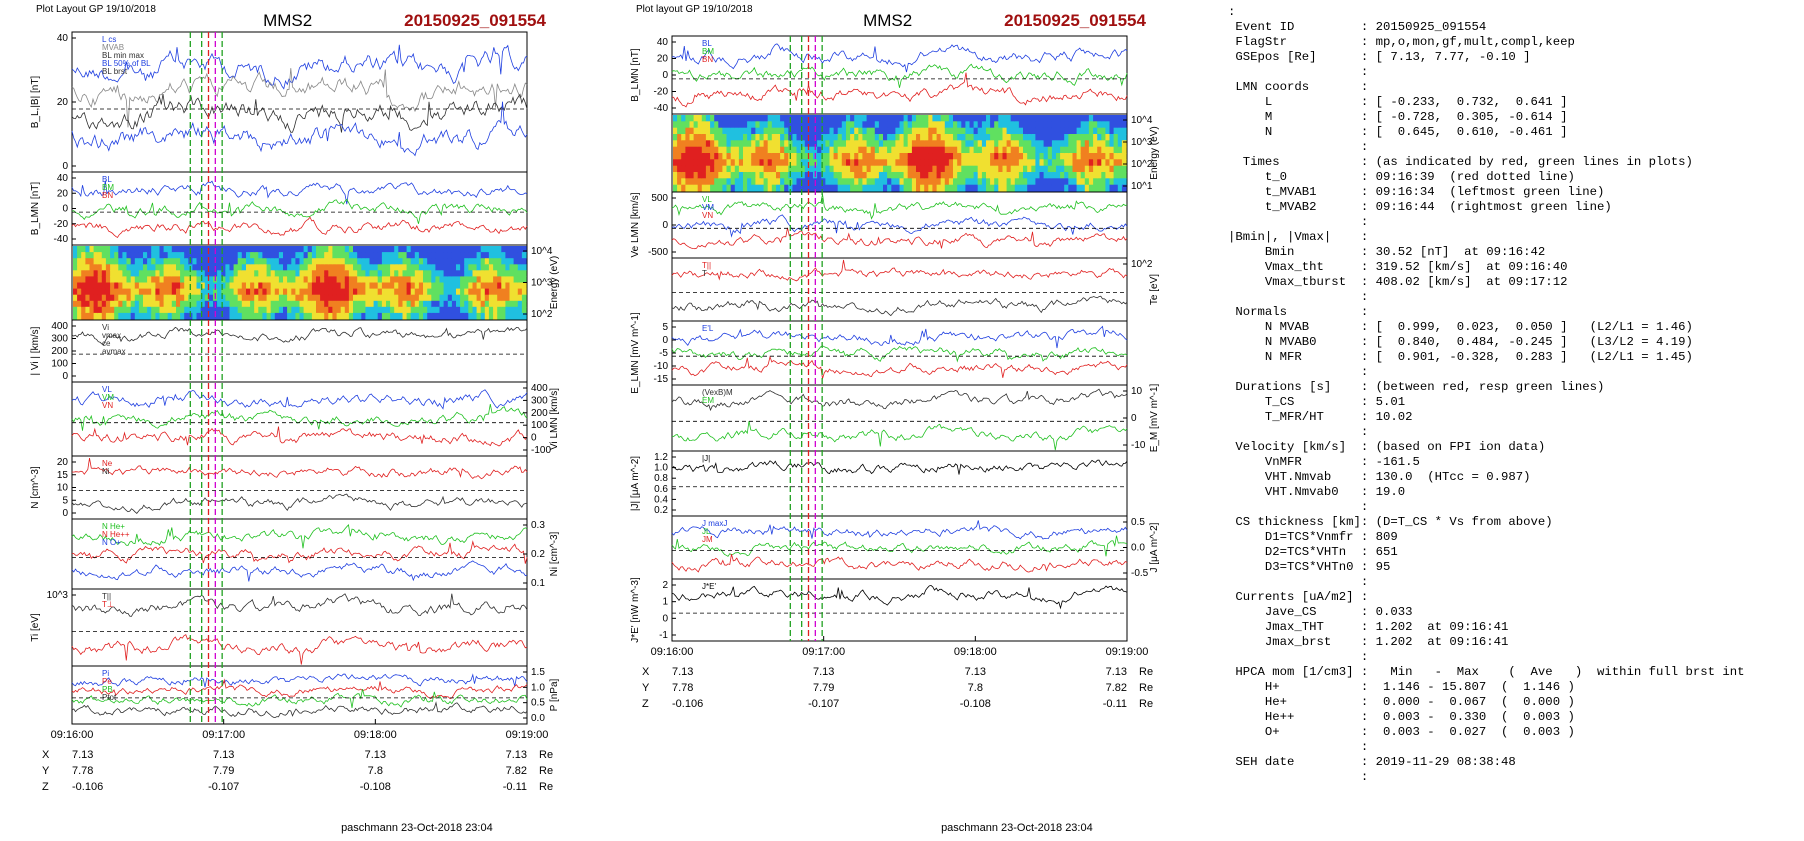 The width and height of the screenshot is (1804, 841). I want to click on x-tick-label: 09:19:00, so click(1127, 652).